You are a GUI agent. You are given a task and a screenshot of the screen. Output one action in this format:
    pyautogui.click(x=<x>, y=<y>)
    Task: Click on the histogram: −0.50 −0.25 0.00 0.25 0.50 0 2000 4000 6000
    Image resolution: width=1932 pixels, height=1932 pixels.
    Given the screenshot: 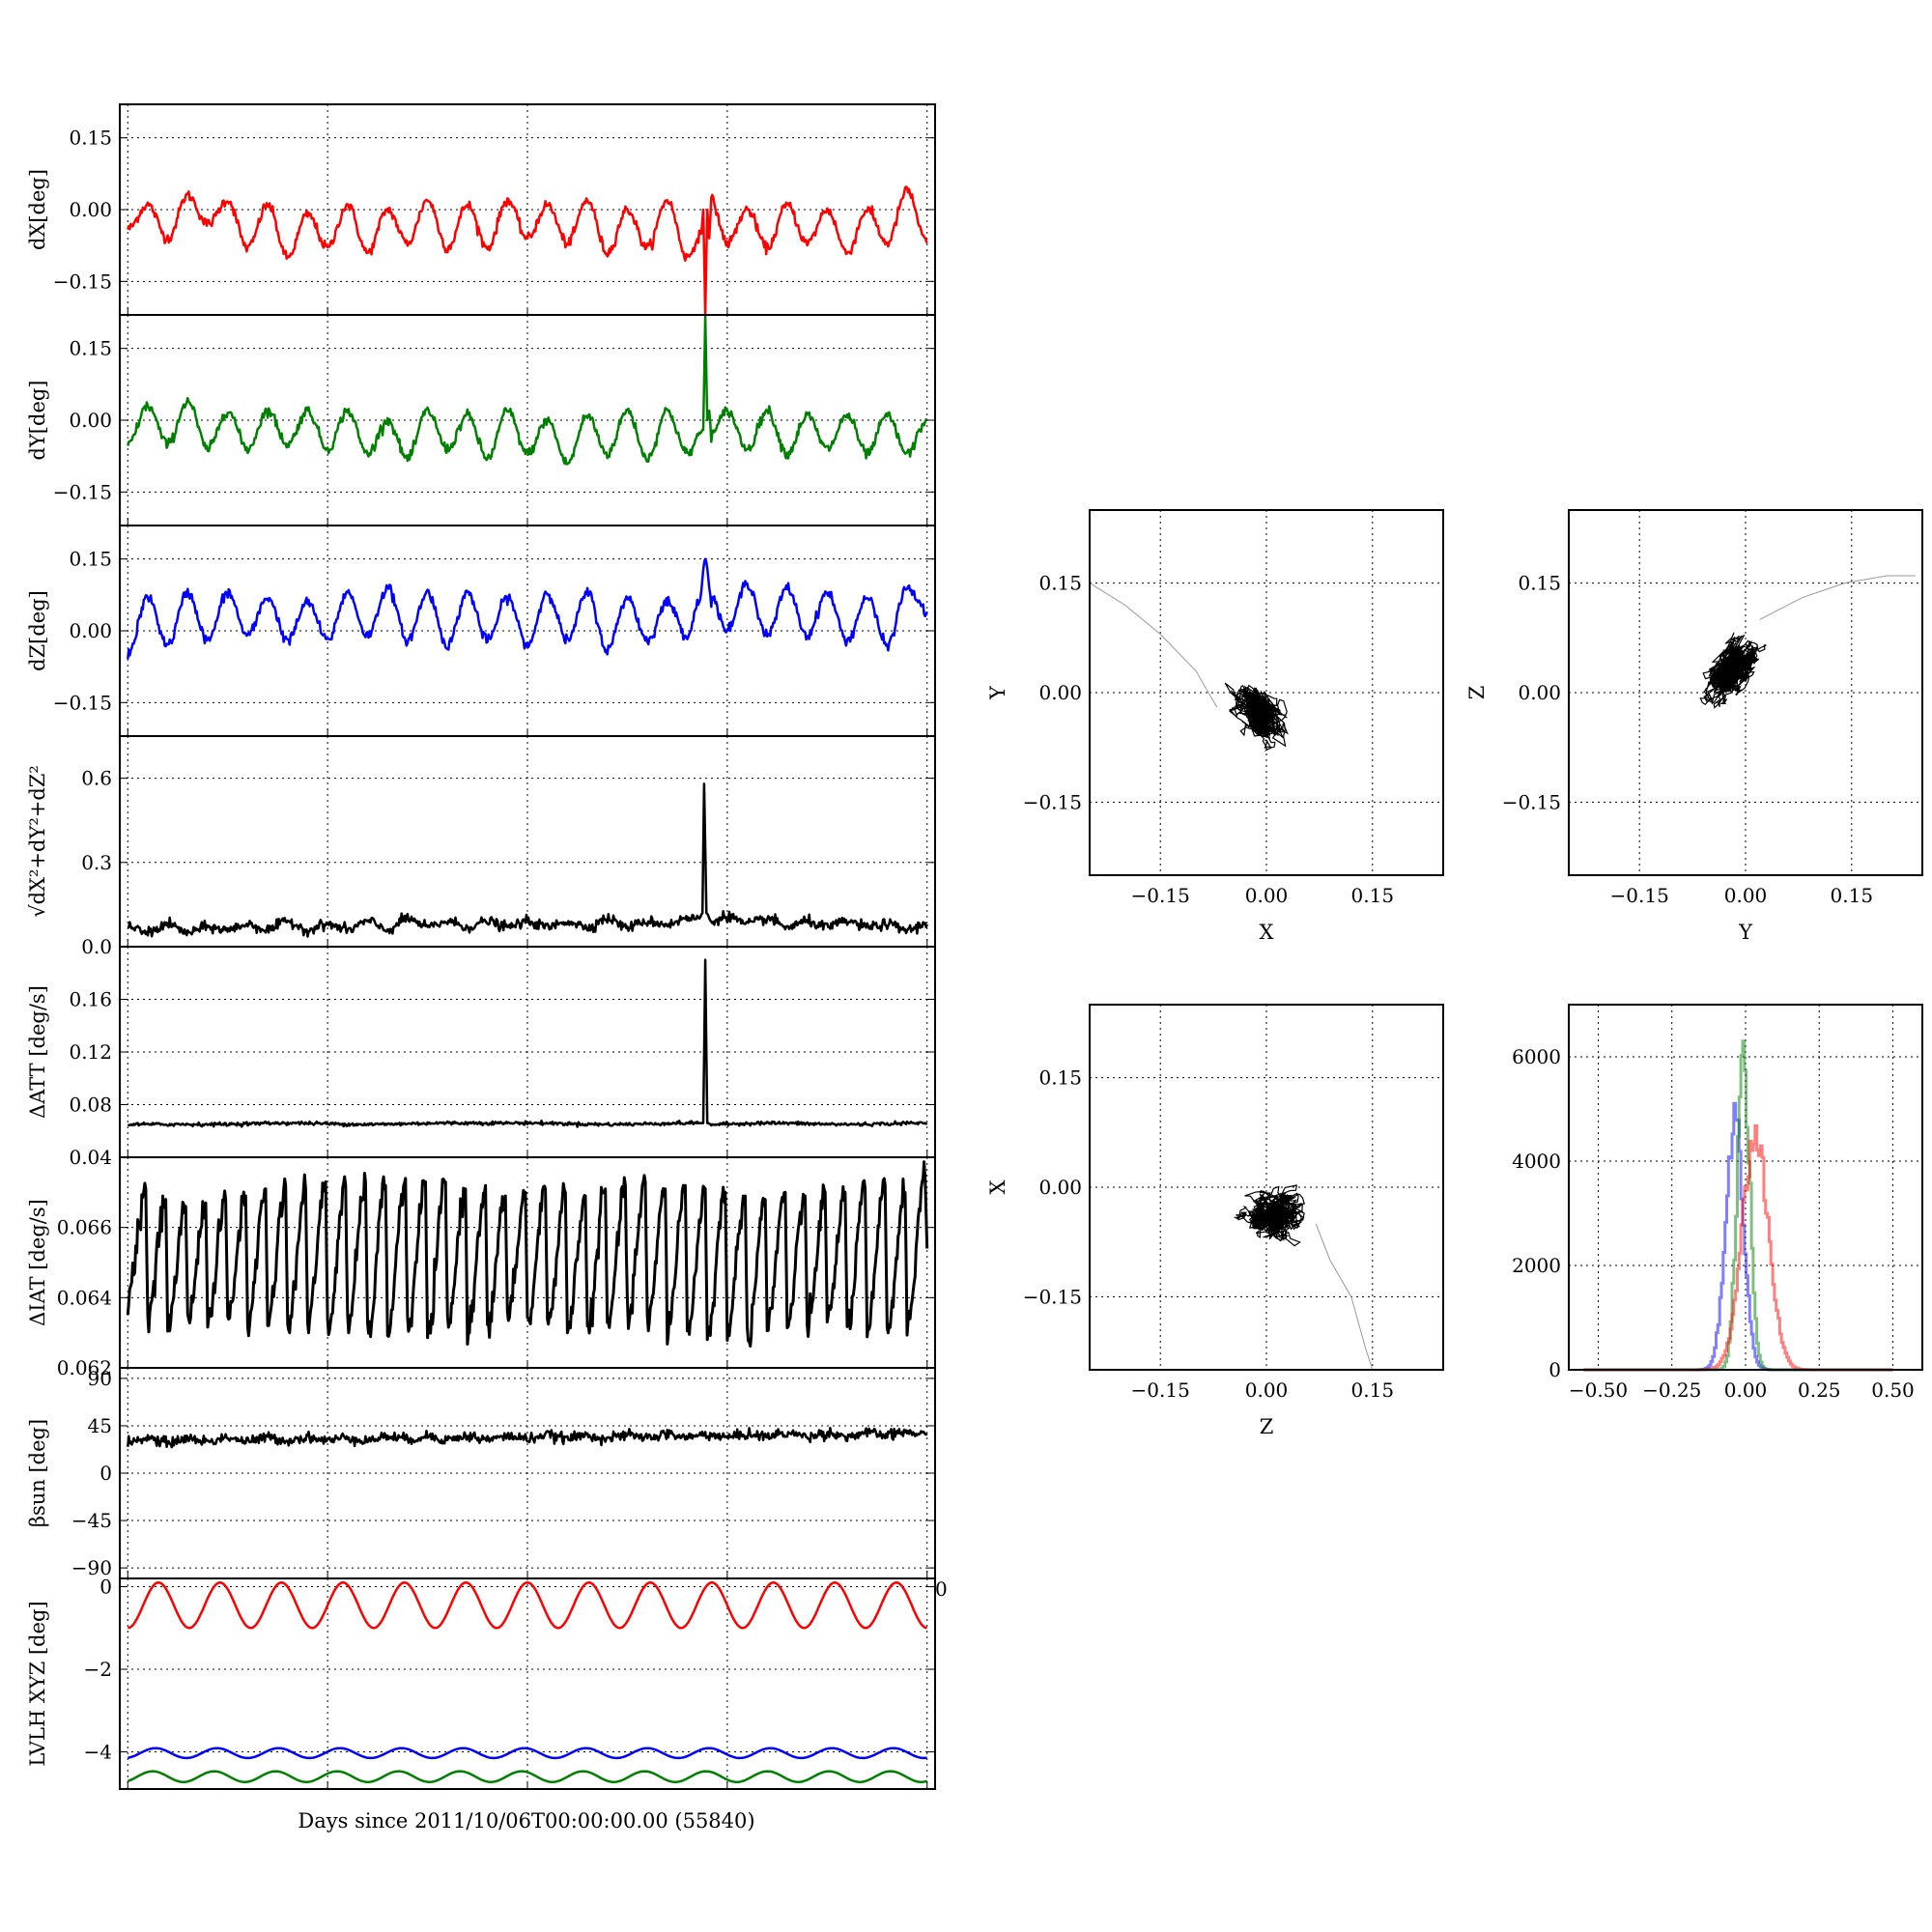 What is the action you would take?
    pyautogui.click(x=1717, y=1203)
    